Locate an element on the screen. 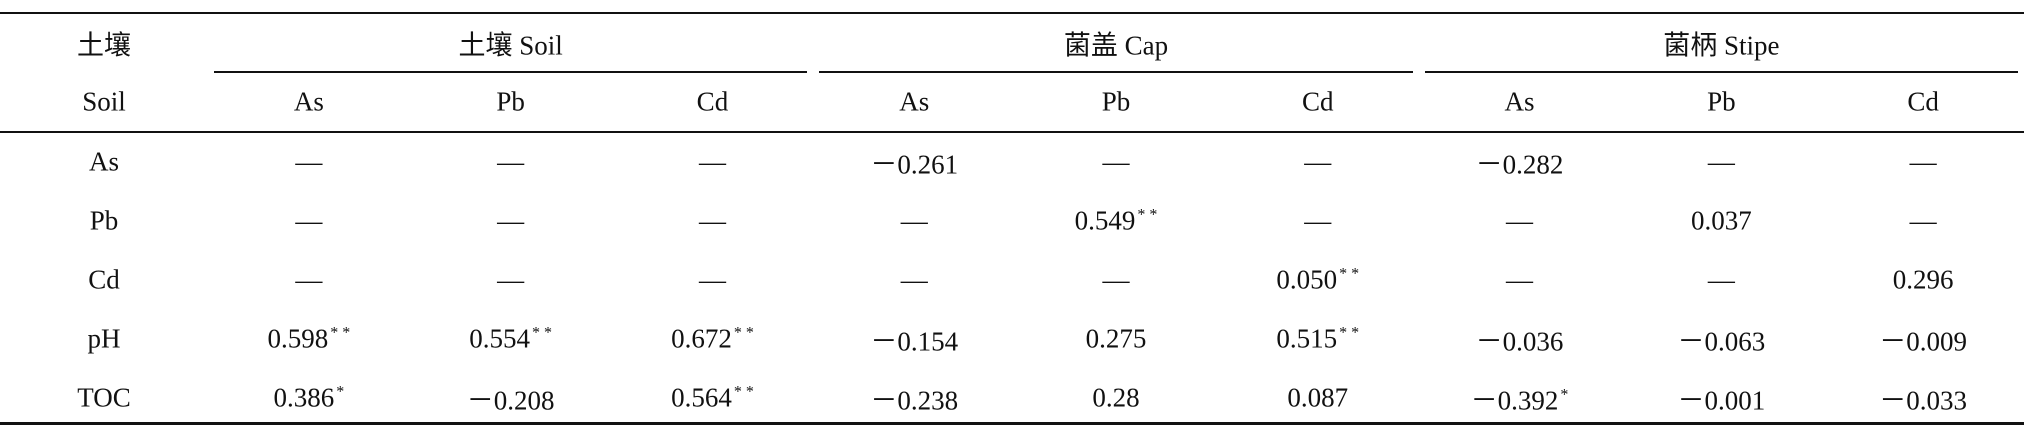 Image resolution: width=2024 pixels, height=432 pixels. table-cell: －0.063 is located at coordinates (1721, 341).